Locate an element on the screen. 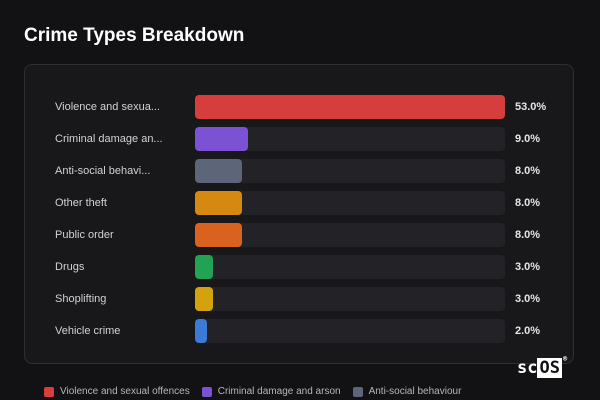 The image size is (600, 400). bar-row: Violence and sexua... 53.0% is located at coordinates (299, 107).